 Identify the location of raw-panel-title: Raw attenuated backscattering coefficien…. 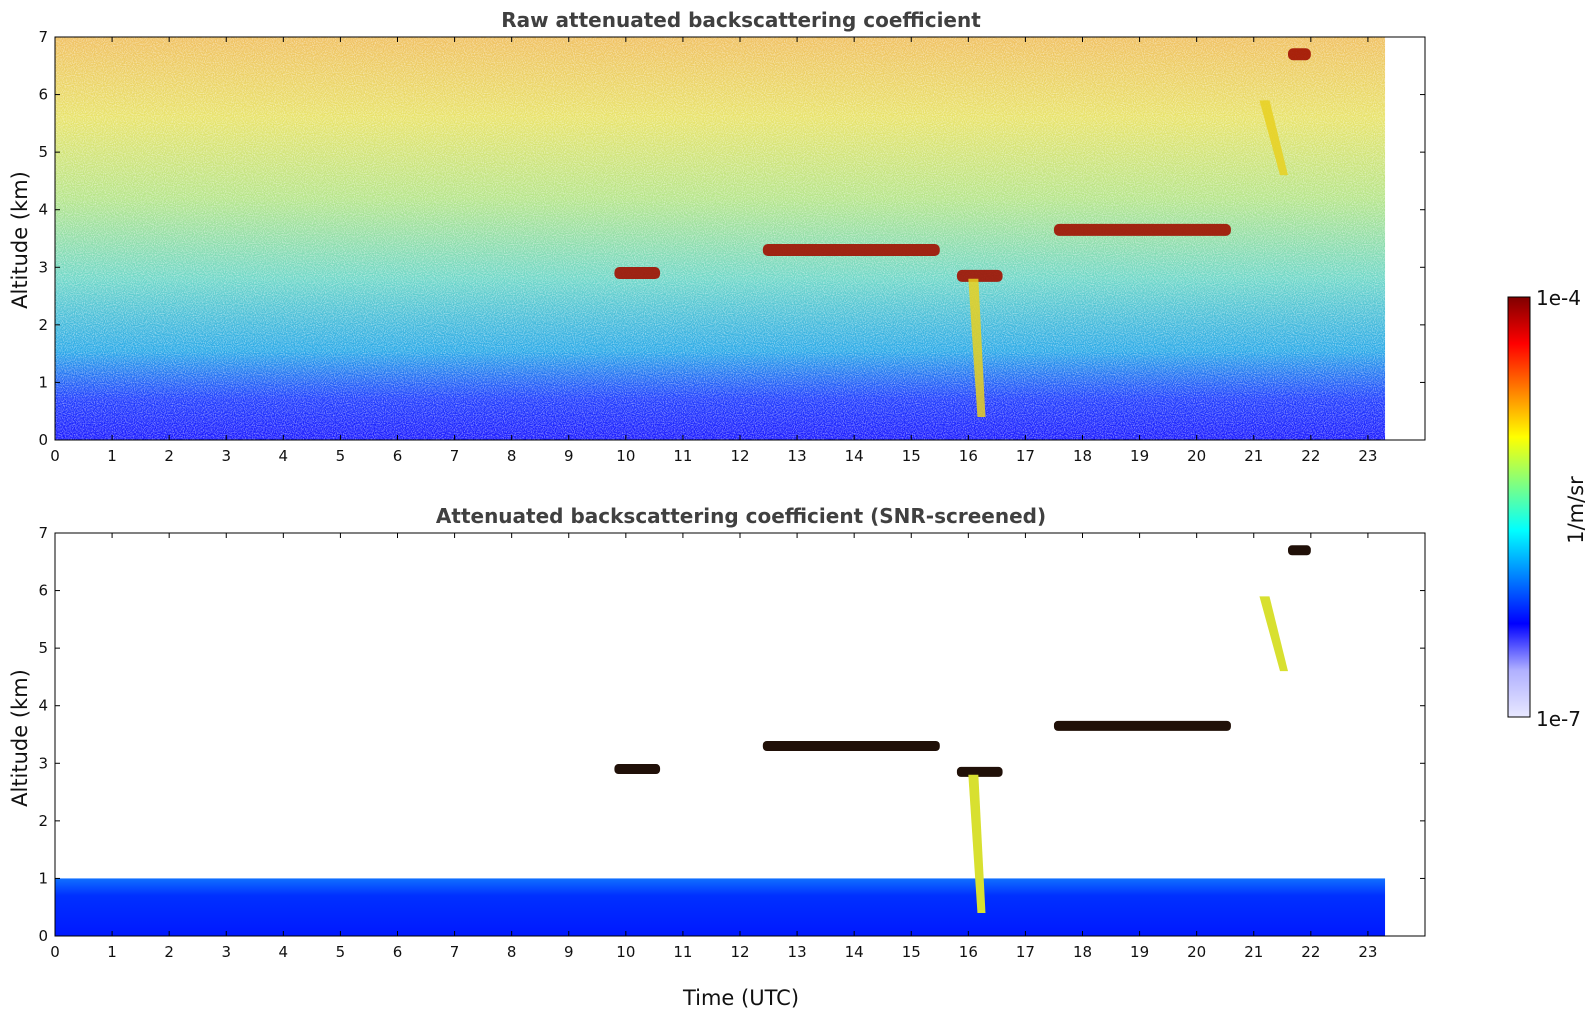
(741, 20).